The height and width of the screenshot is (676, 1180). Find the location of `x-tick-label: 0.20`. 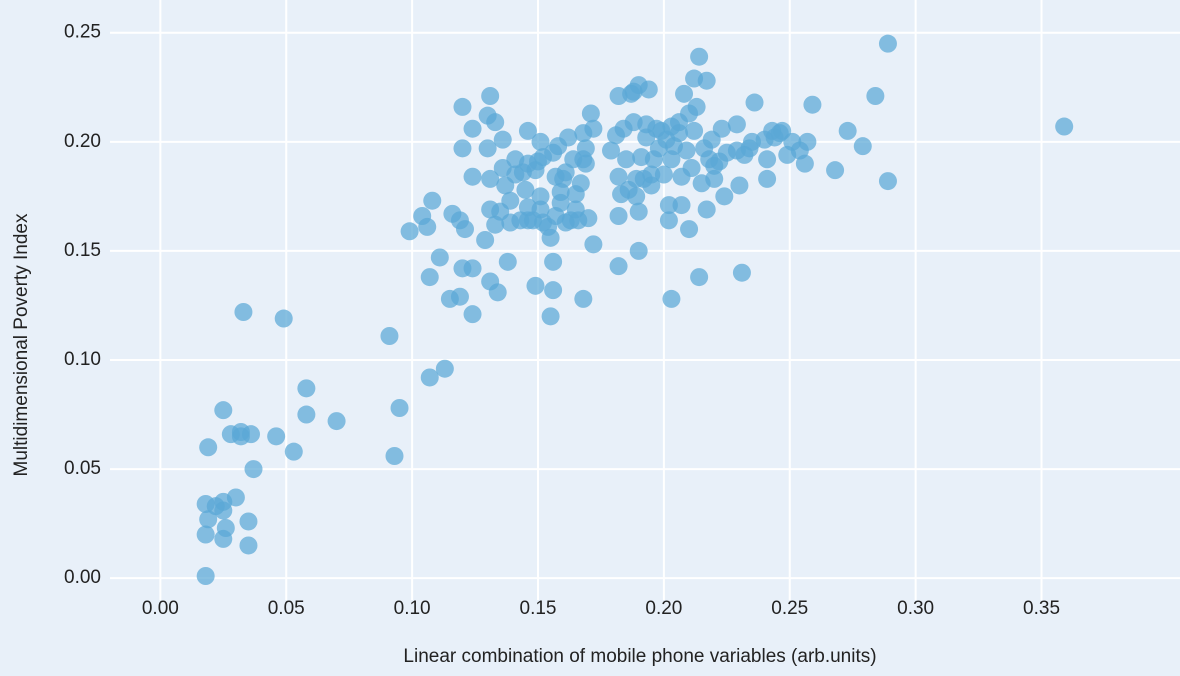

x-tick-label: 0.20 is located at coordinates (663, 608).